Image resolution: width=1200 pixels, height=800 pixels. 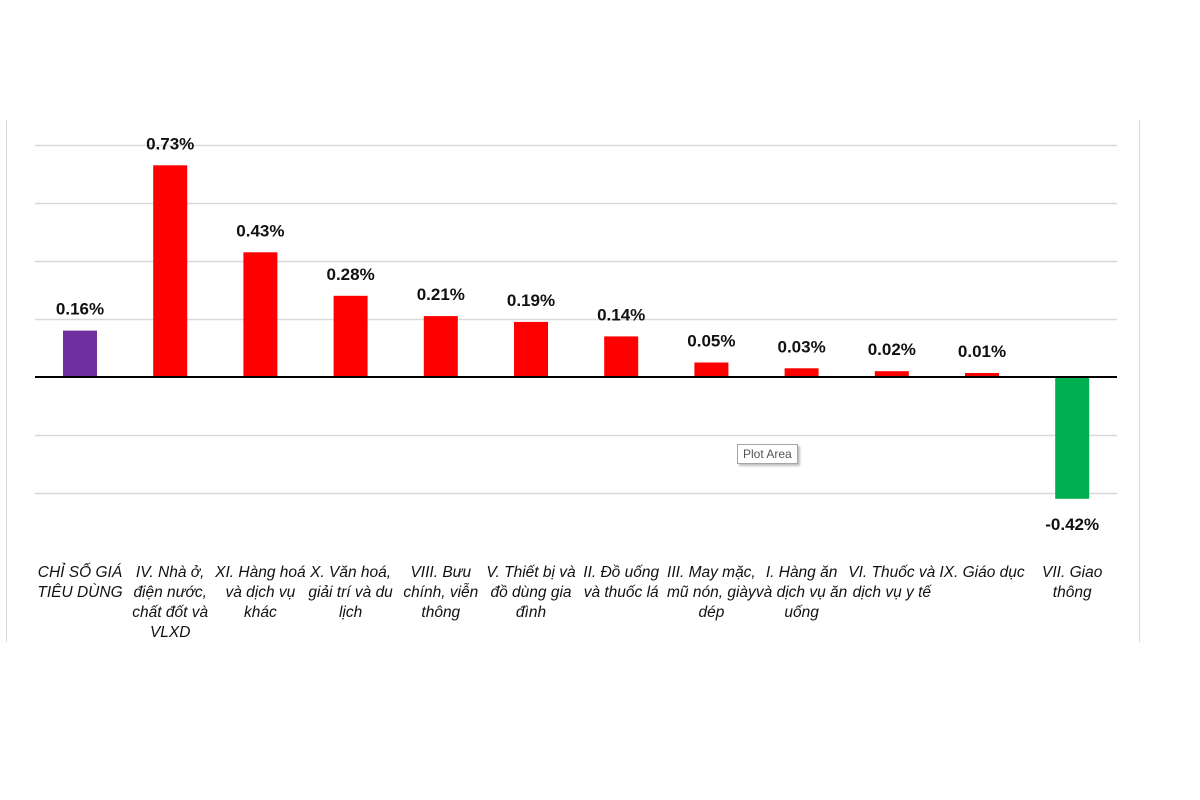 I want to click on chart-frame-left, so click(x=6, y=381).